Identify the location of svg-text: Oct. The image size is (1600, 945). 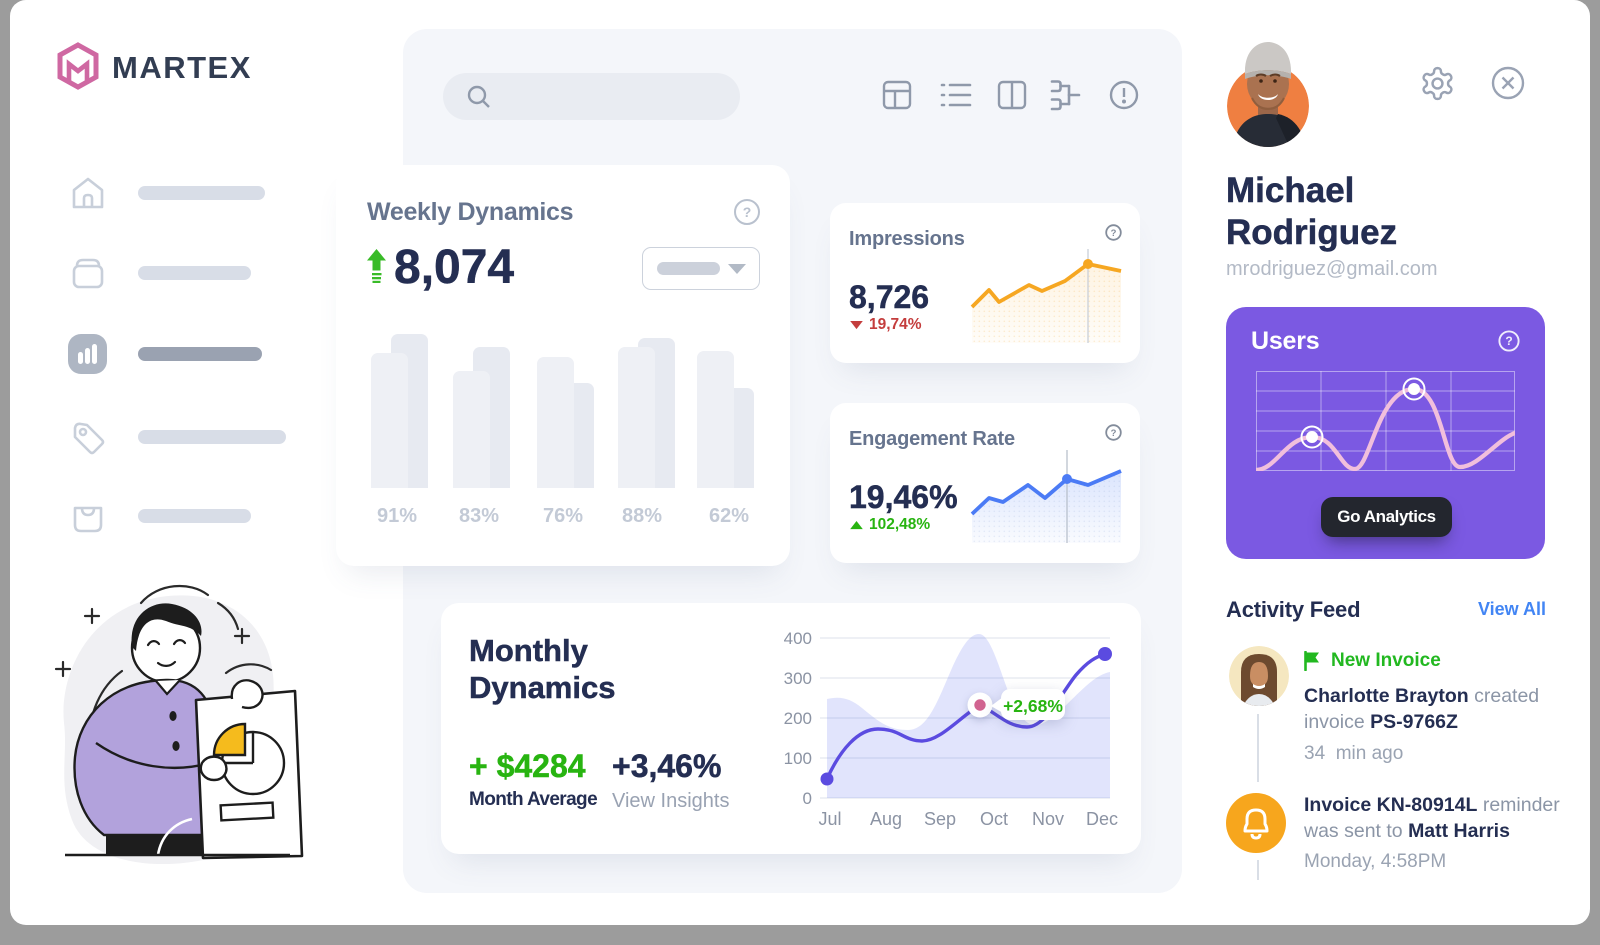
(994, 819).